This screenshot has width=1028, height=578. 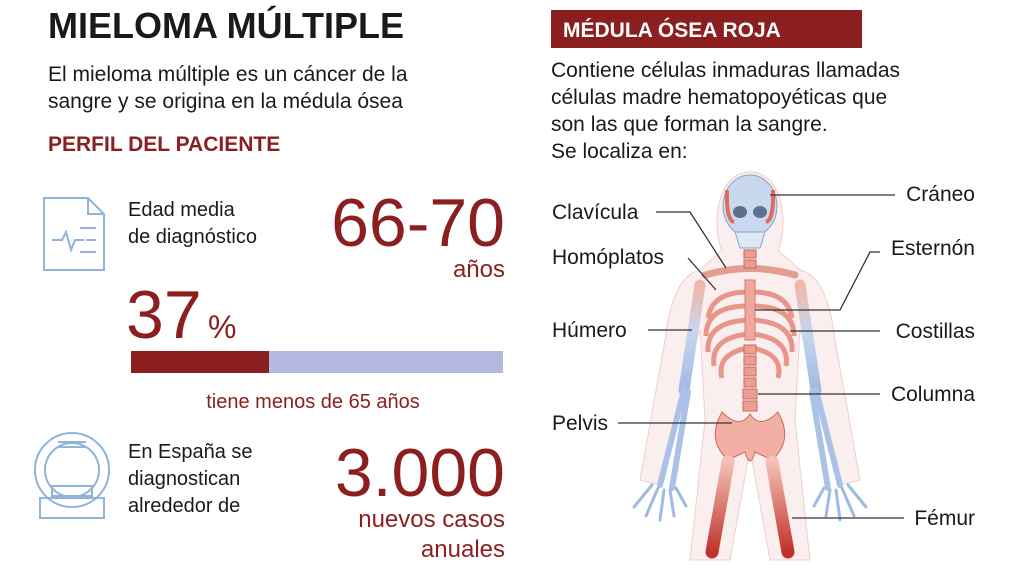 I want to click on location-label: Homóplatos, so click(x=608, y=257).